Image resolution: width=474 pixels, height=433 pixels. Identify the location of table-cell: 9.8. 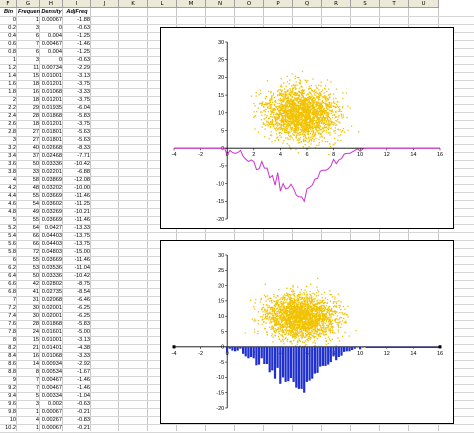
(12, 412).